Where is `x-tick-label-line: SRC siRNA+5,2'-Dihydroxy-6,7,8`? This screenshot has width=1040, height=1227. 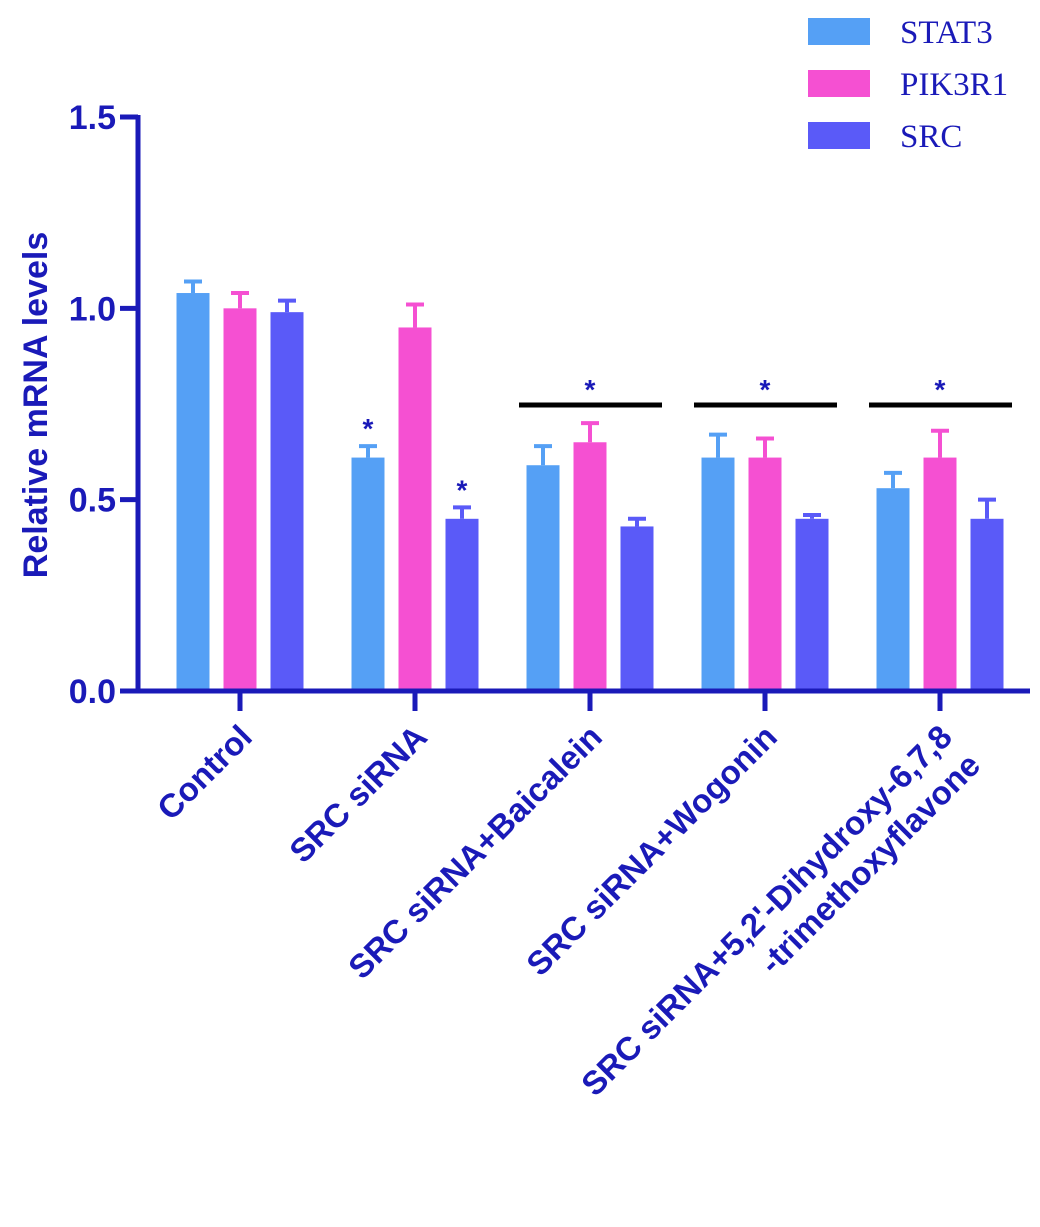
x-tick-label-line: SRC siRNA+5,2'-Dihydroxy-6,7,8 is located at coordinates (766, 910).